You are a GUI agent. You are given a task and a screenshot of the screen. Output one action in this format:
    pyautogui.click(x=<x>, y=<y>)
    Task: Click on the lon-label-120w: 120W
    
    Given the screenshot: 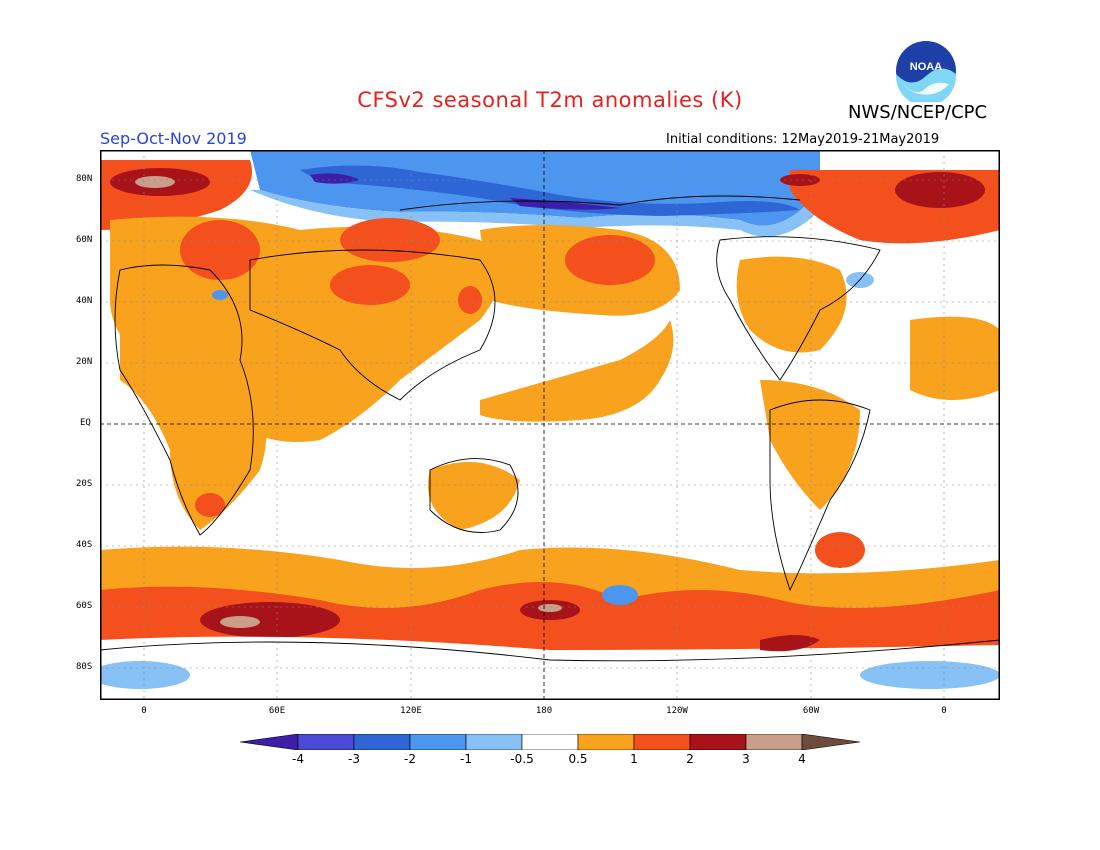 What is the action you would take?
    pyautogui.click(x=677, y=711)
    